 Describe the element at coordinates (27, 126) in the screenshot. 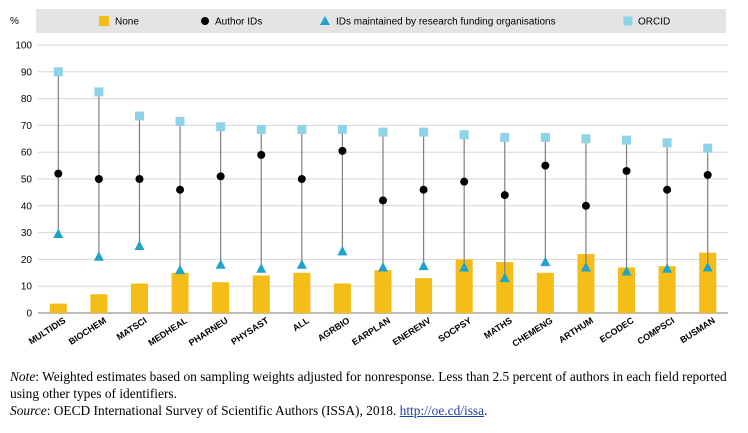

I see `y-tick-label: 70` at that location.